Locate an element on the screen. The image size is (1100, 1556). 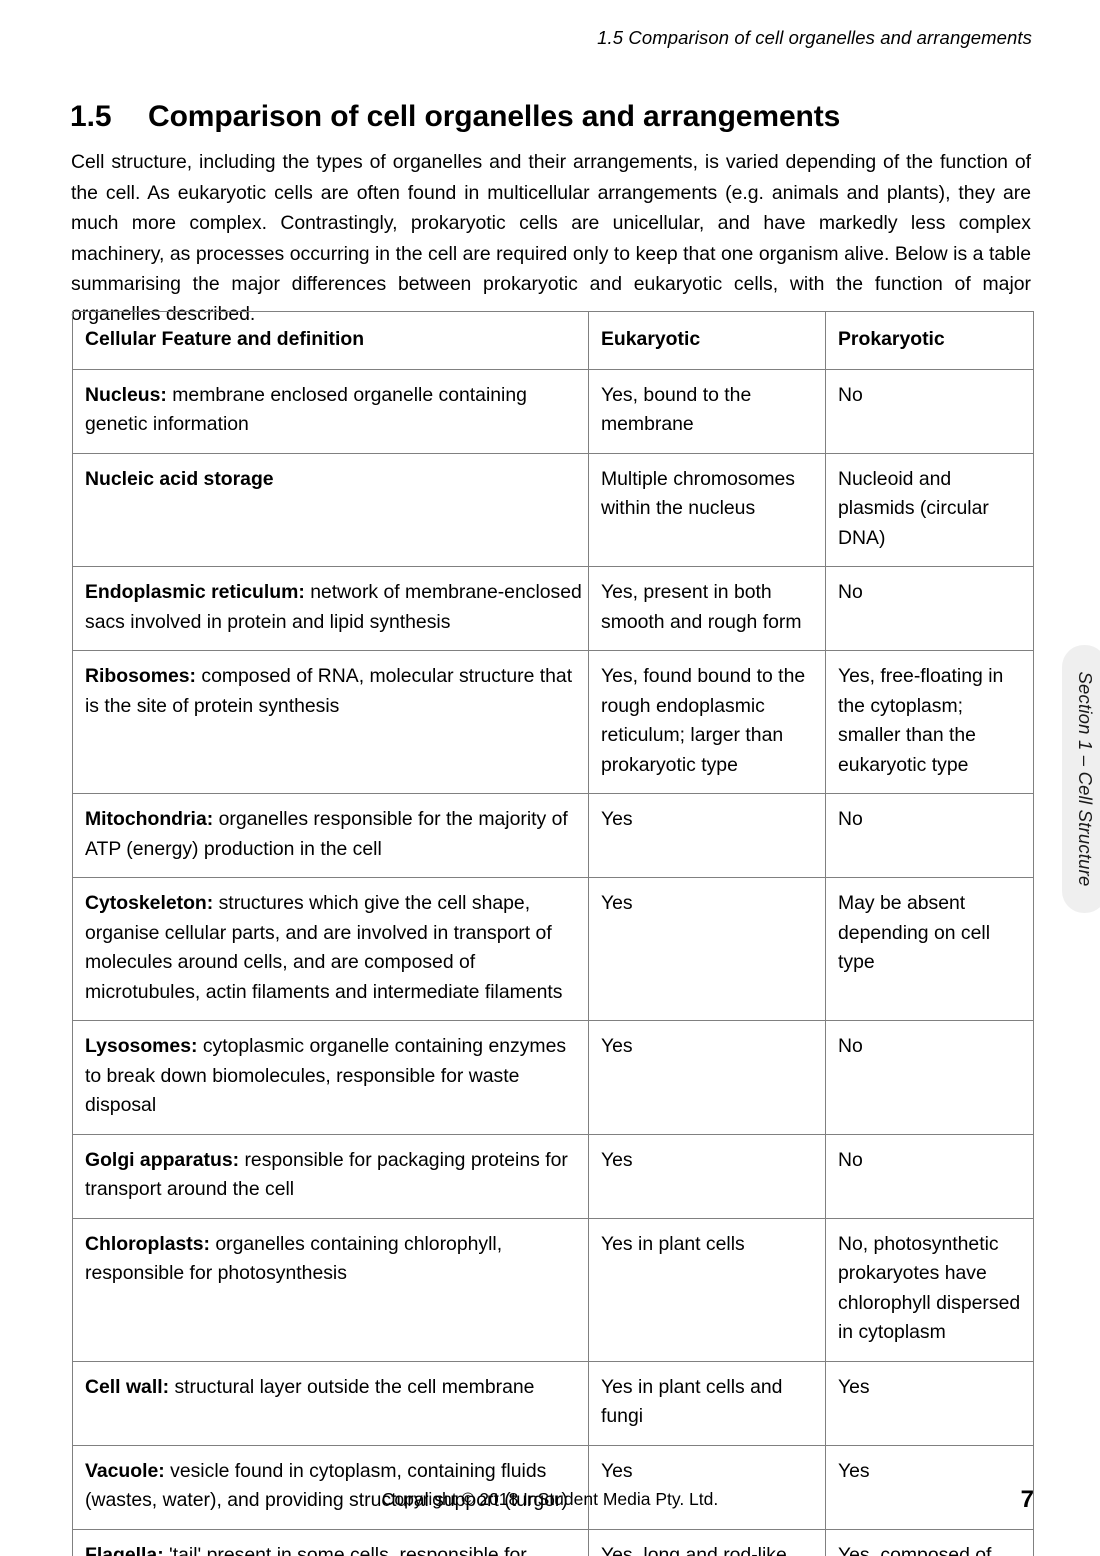
footer-page-number: 7 is located at coordinates (1027, 1499).